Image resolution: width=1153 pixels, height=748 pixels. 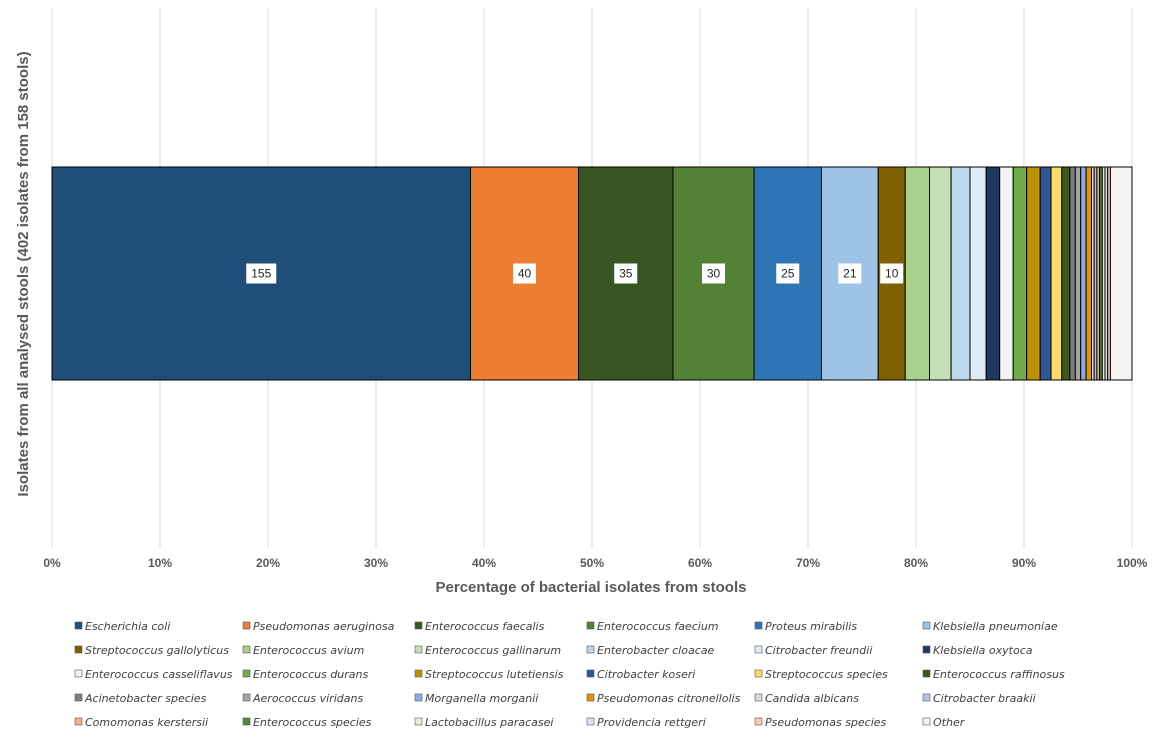 I want to click on data-label-text: 155, so click(x=261, y=274).